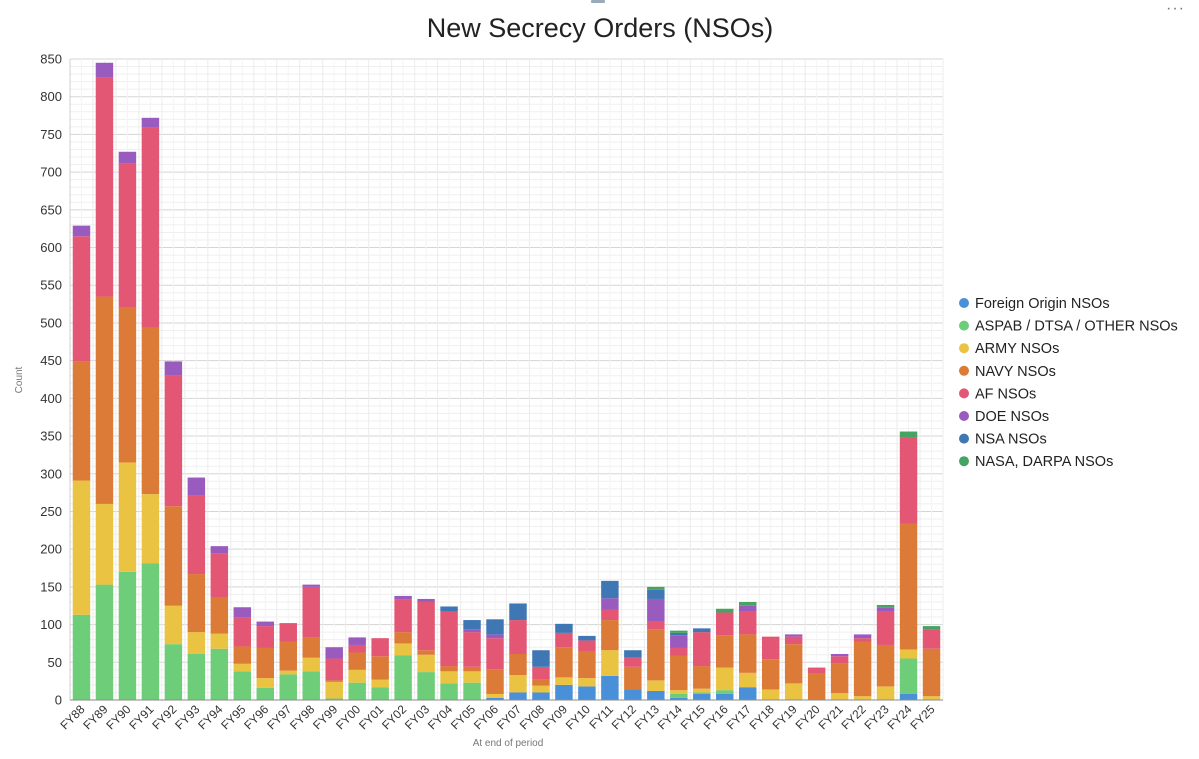 Image resolution: width=1199 pixels, height=759 pixels. What do you see at coordinates (279, 717) in the screenshot?
I see `x-tick-label: FY97` at bounding box center [279, 717].